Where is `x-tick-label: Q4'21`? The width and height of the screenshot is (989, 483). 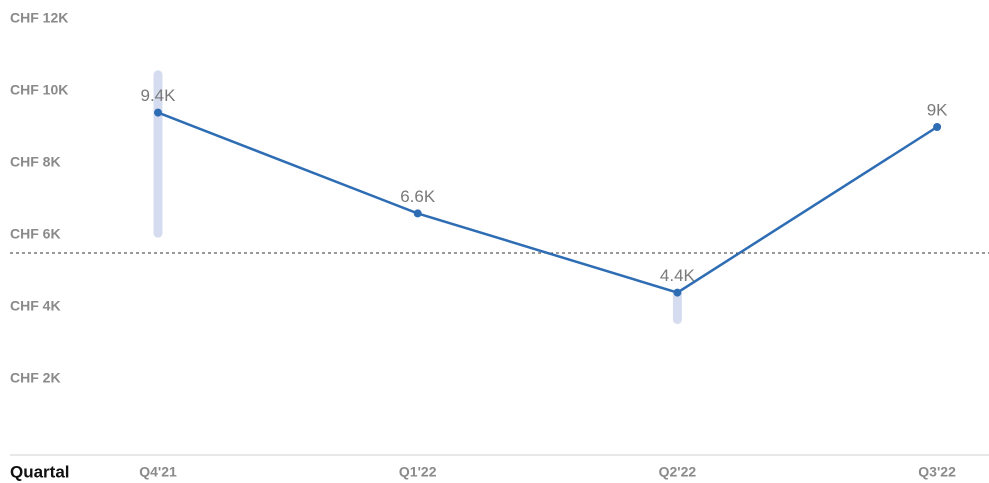
x-tick-label: Q4'21 is located at coordinates (158, 472).